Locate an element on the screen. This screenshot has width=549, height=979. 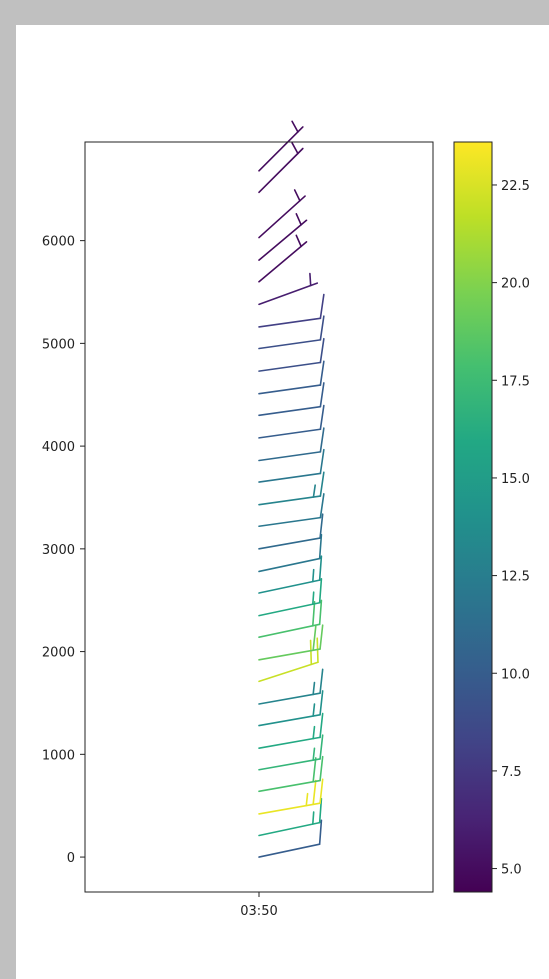
colorbar is located at coordinates (473, 517).